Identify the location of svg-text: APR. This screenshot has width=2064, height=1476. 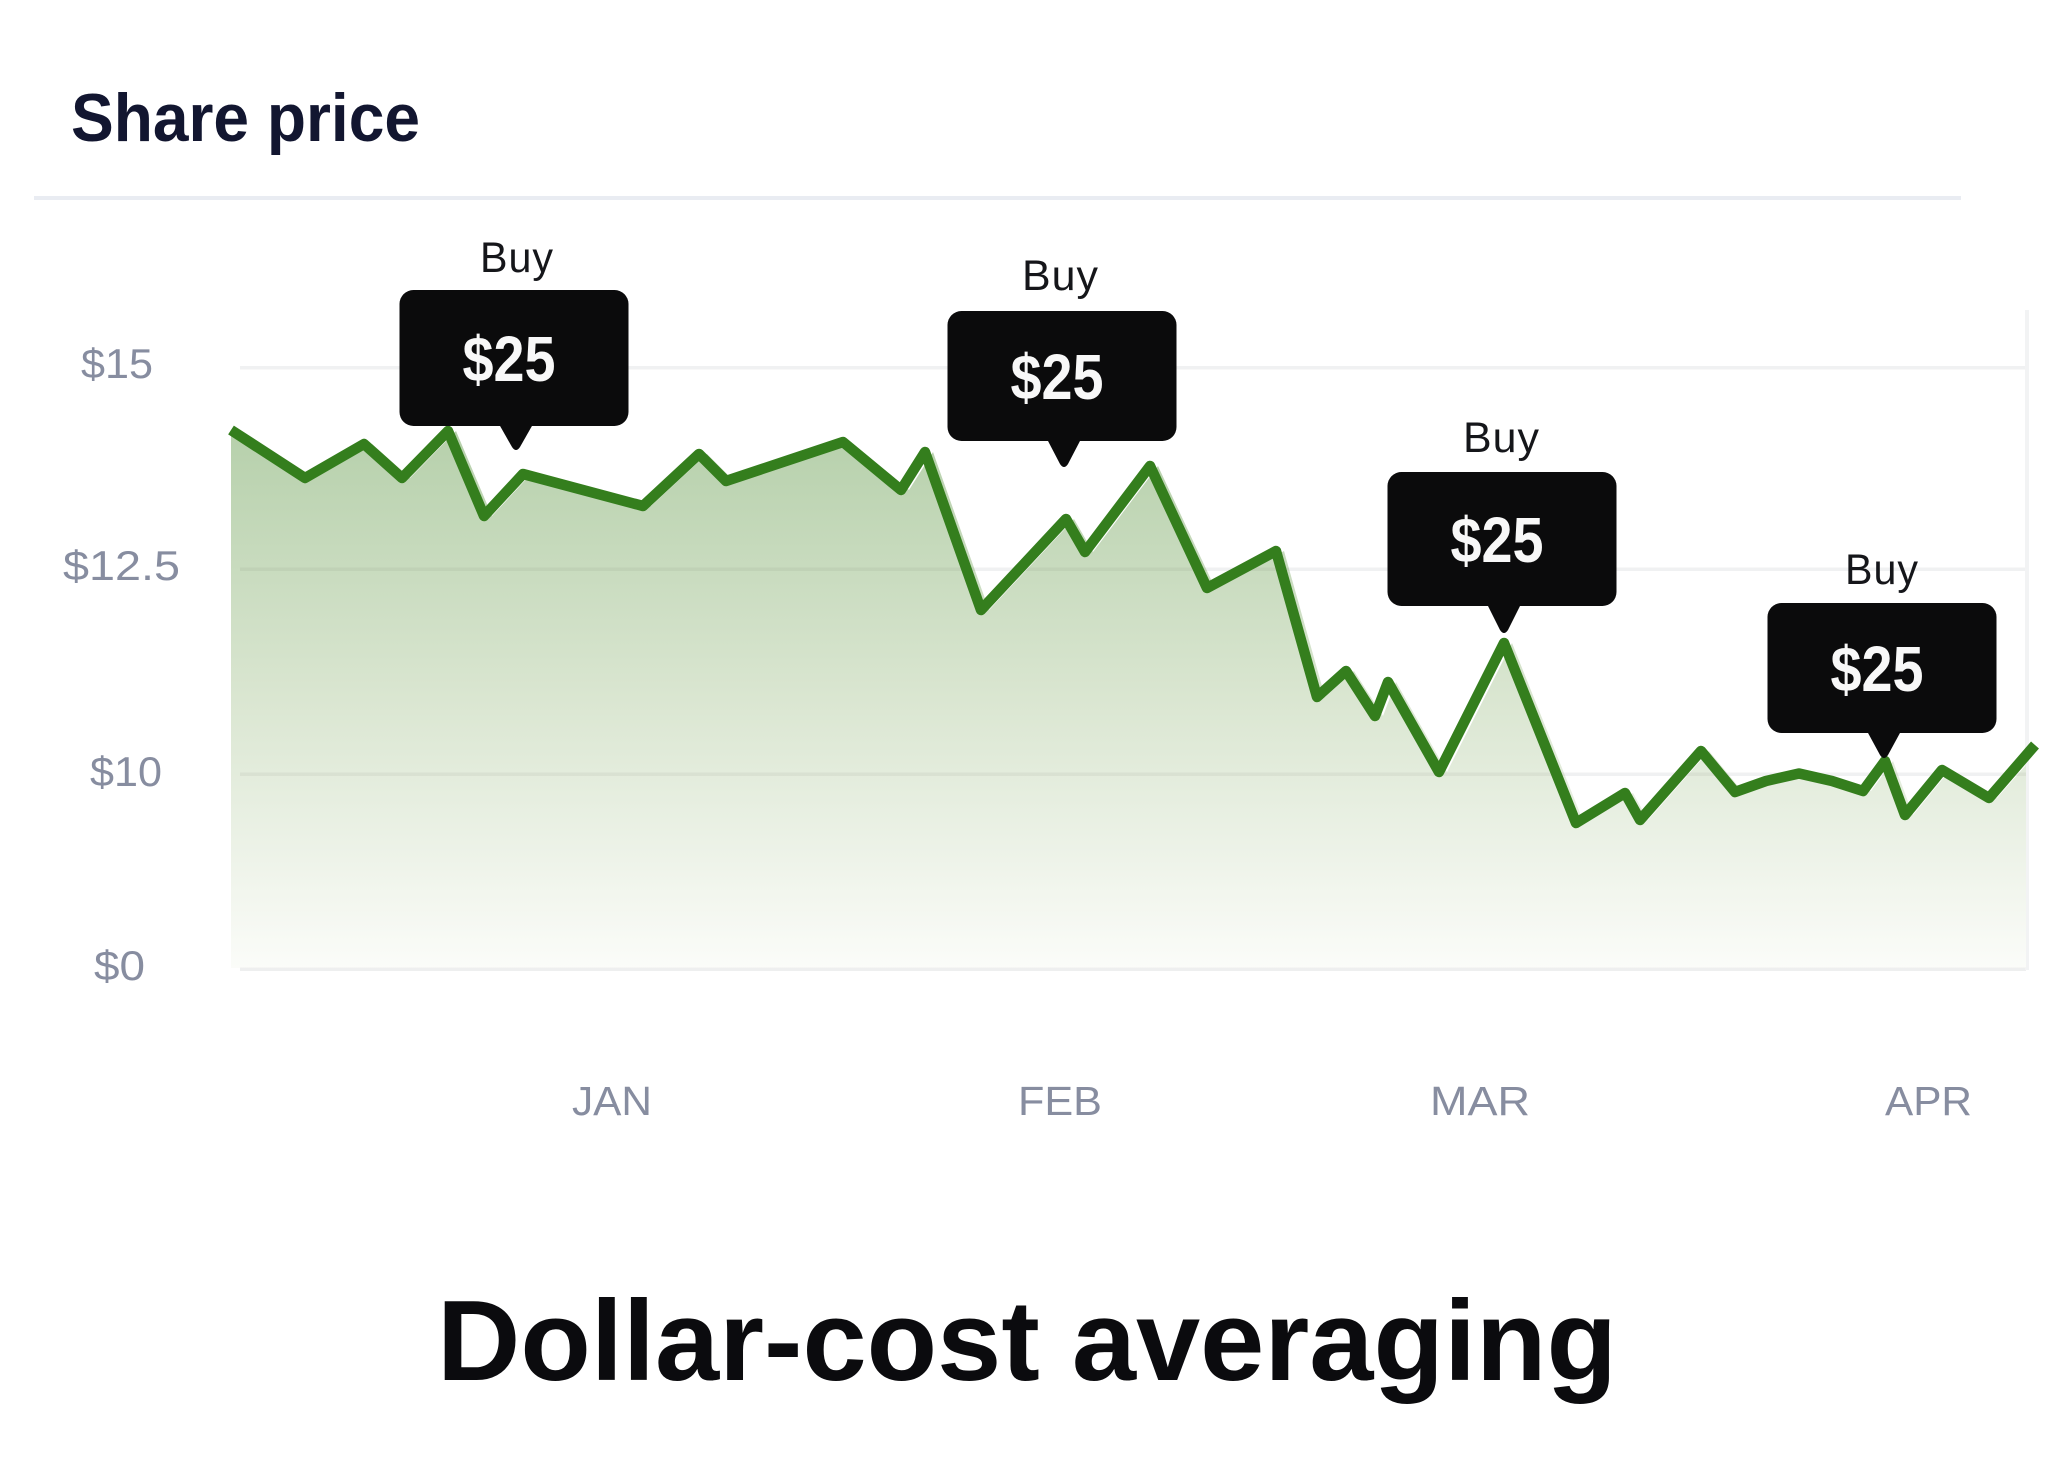
(1928, 1101).